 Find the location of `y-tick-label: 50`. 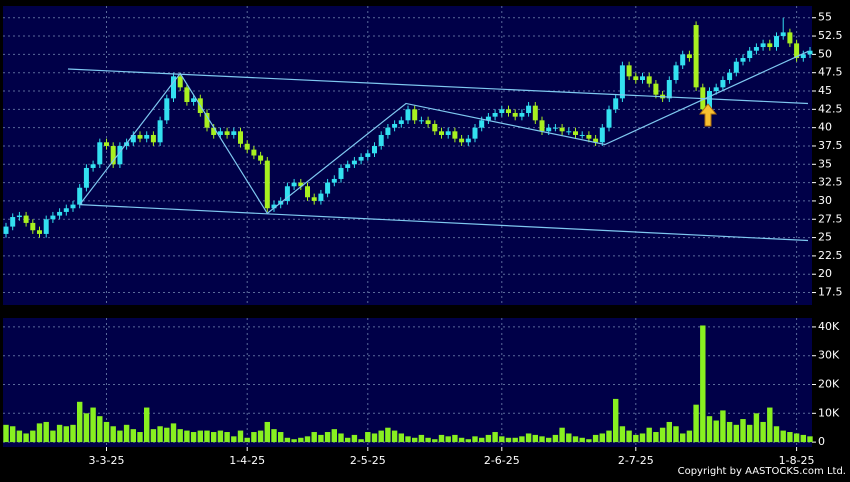

y-tick-label: 50 is located at coordinates (825, 53).